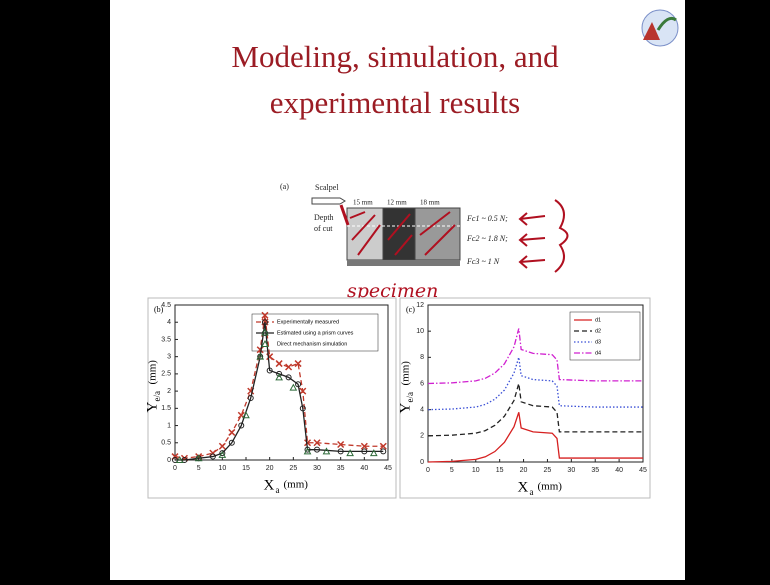  What do you see at coordinates (422, 383) in the screenshot?
I see `y-tick-label: 6` at bounding box center [422, 383].